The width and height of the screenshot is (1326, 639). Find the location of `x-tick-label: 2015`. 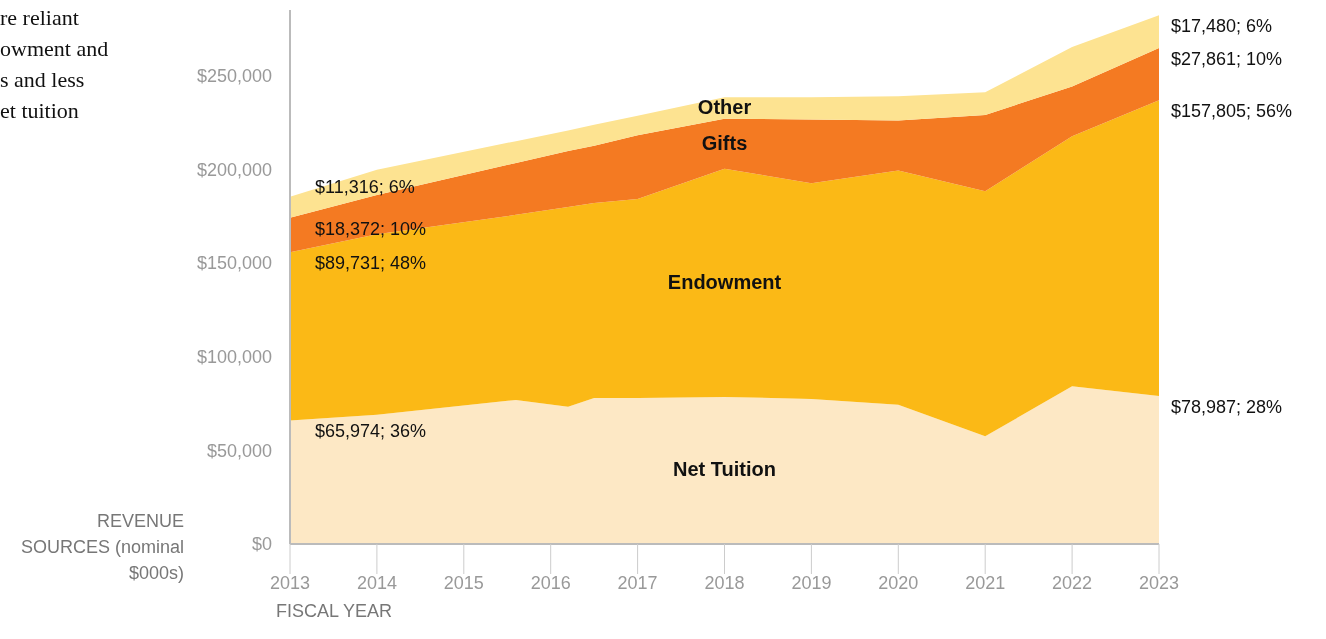

x-tick-label: 2015 is located at coordinates (463, 582).